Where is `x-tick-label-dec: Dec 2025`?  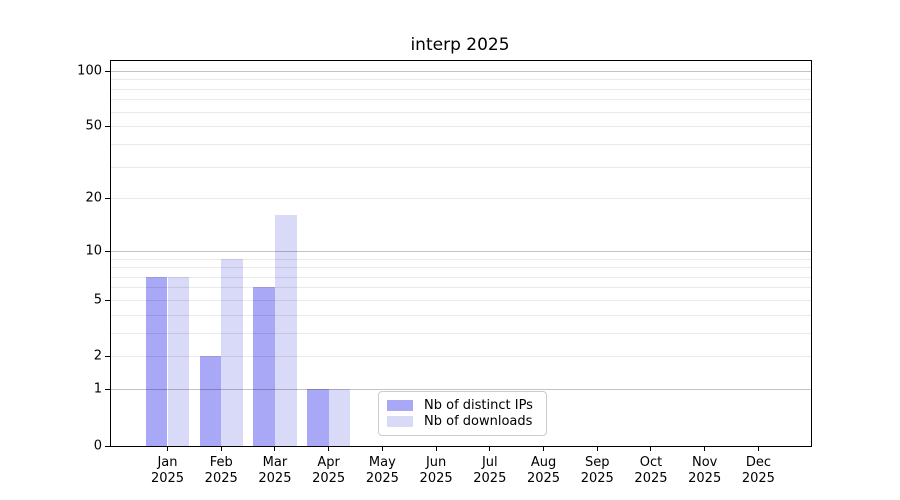 x-tick-label-dec: Dec 2025 is located at coordinates (758, 470).